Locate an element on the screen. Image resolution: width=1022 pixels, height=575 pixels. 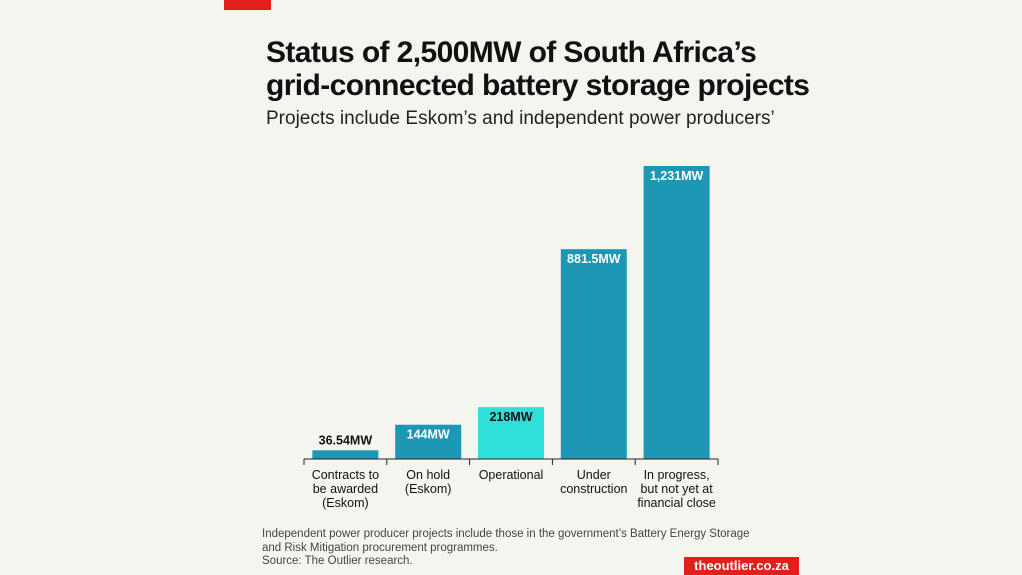
title-line-2: grid-connected battery storage projects is located at coordinates (538, 85).